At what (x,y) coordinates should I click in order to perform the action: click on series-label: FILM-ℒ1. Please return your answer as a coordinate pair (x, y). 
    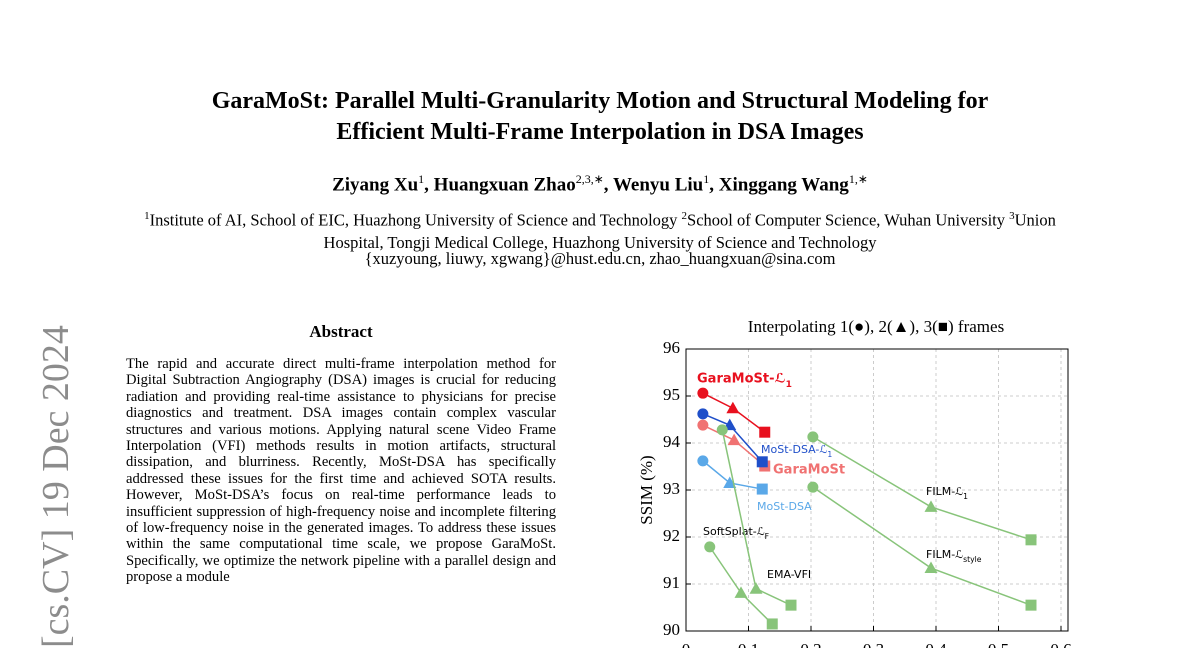
    Looking at the image, I should click on (947, 493).